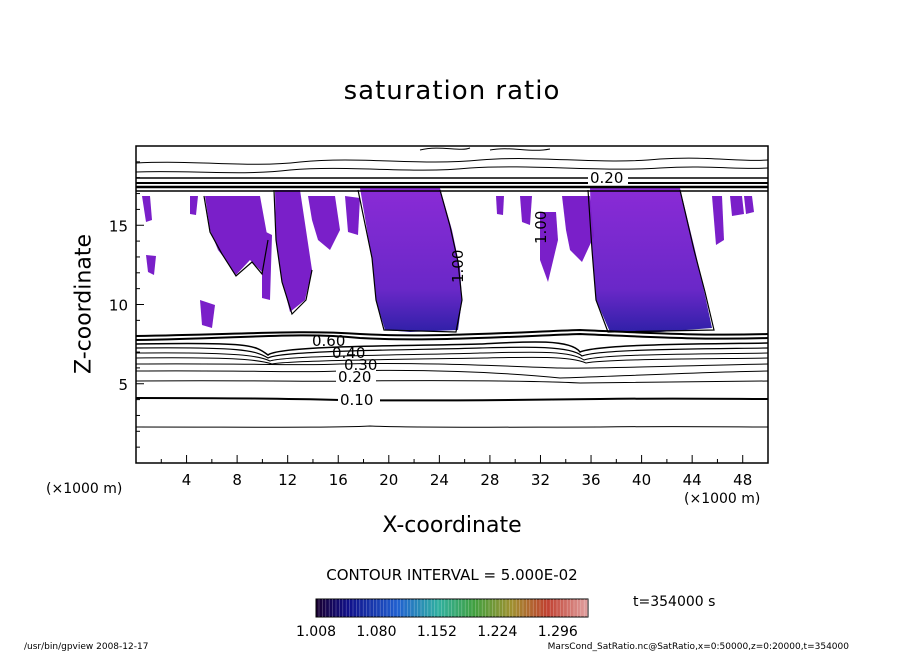 The height and width of the screenshot is (654, 904). What do you see at coordinates (489, 480) in the screenshot?
I see `x-tick-label: 28` at bounding box center [489, 480].